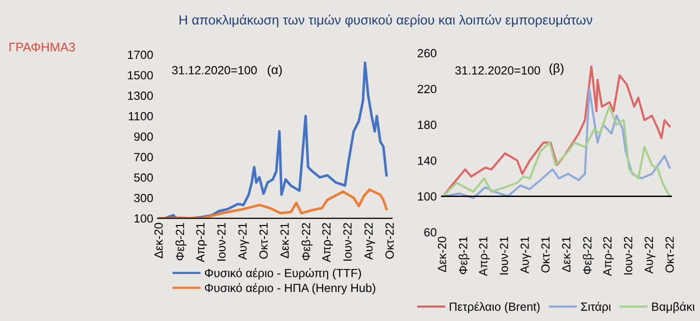 The height and width of the screenshot is (321, 700). What do you see at coordinates (275, 70) in the screenshot?
I see `text: (α)` at bounding box center [275, 70].